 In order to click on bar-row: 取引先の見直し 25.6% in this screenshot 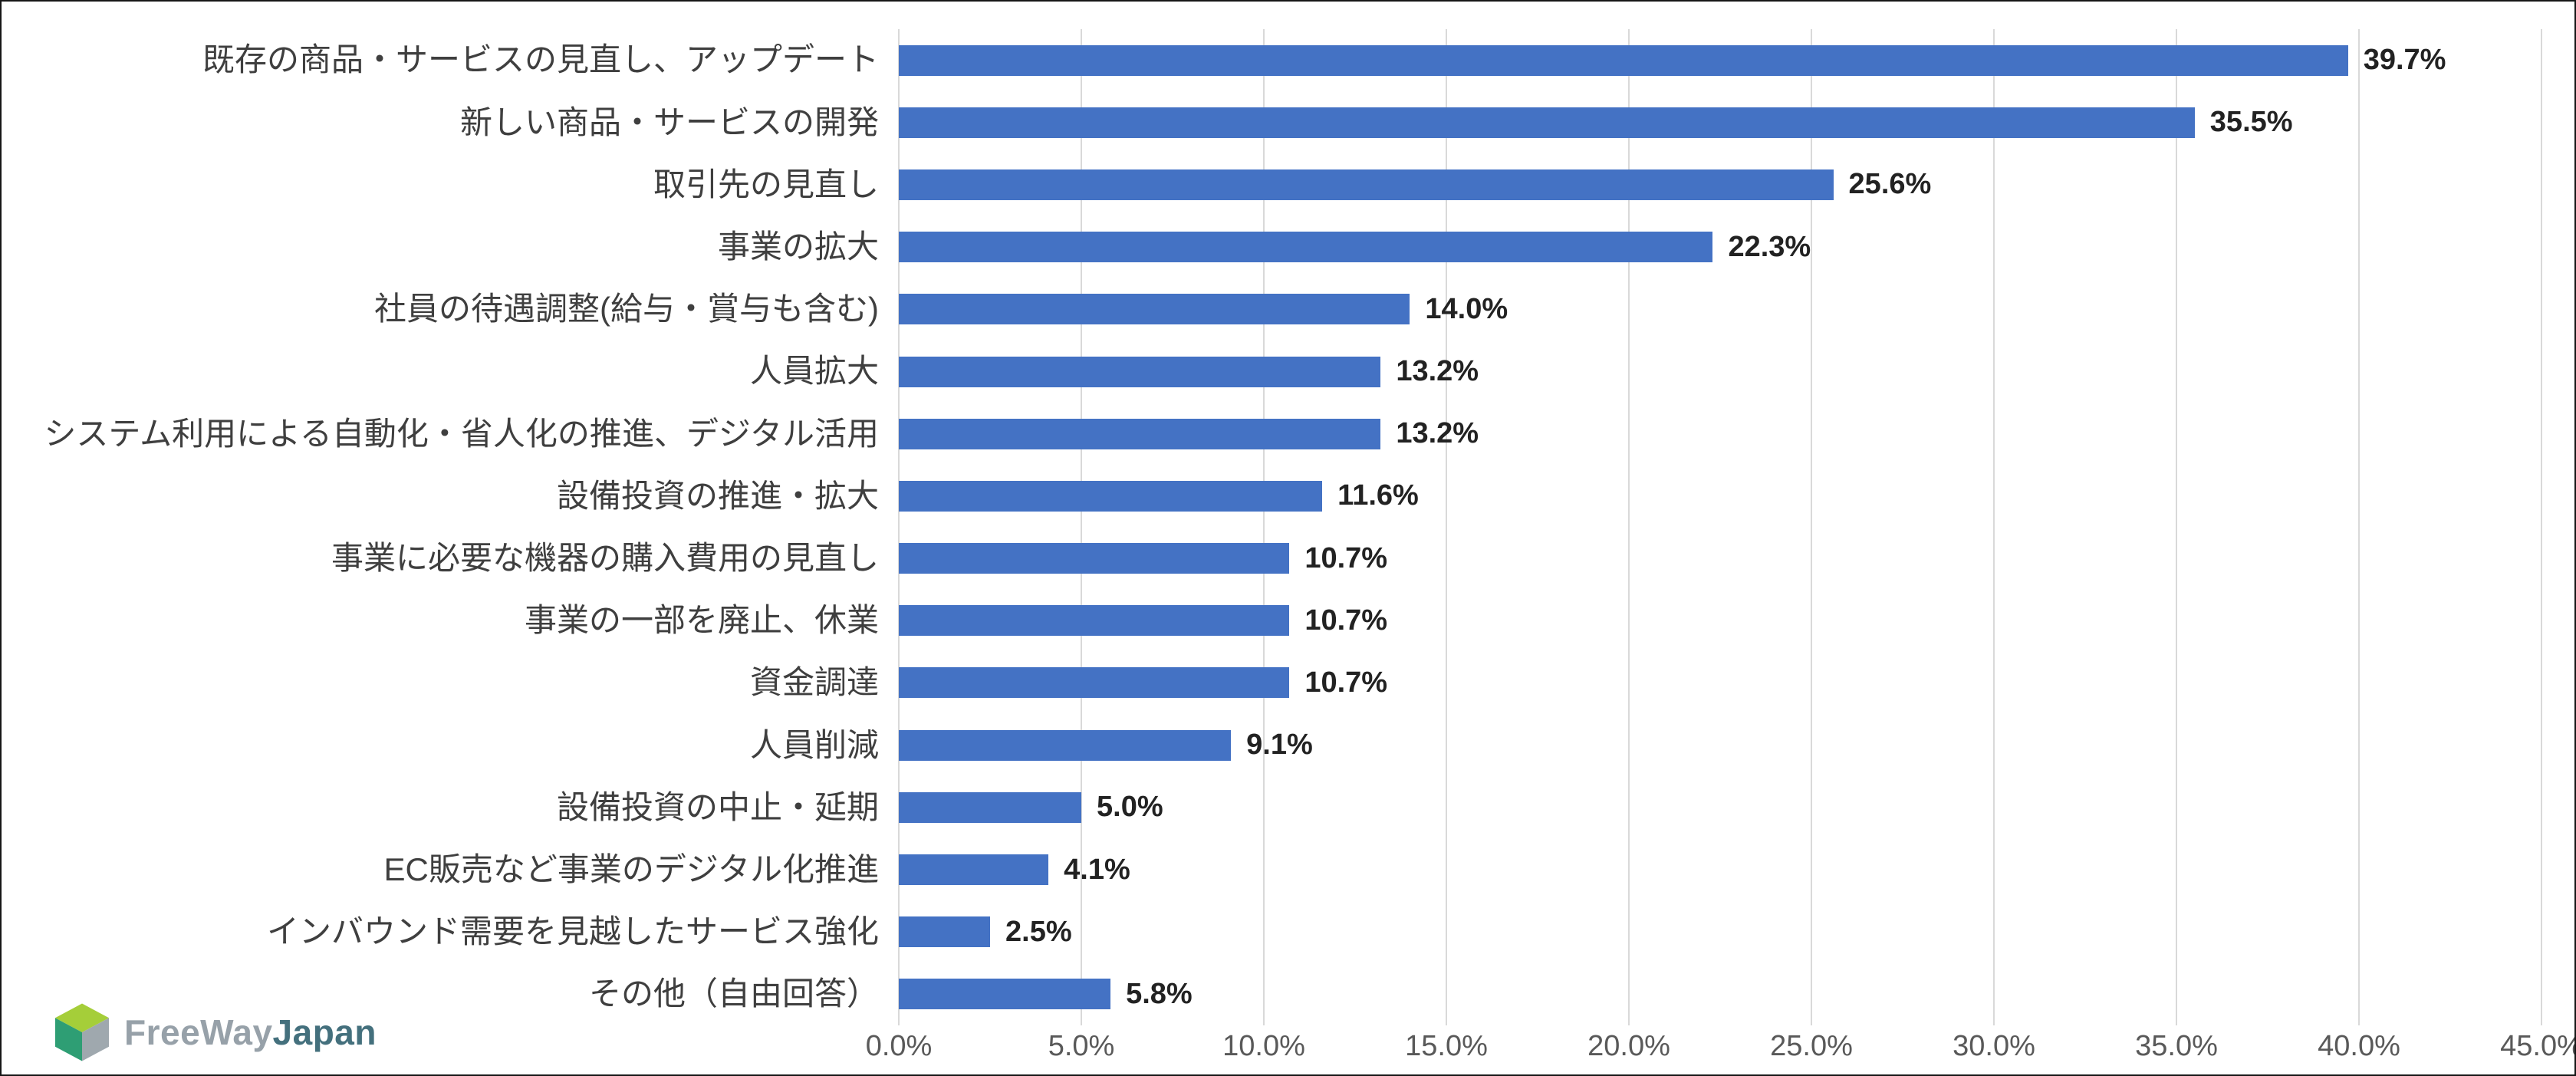, I will do `click(1271, 184)`.